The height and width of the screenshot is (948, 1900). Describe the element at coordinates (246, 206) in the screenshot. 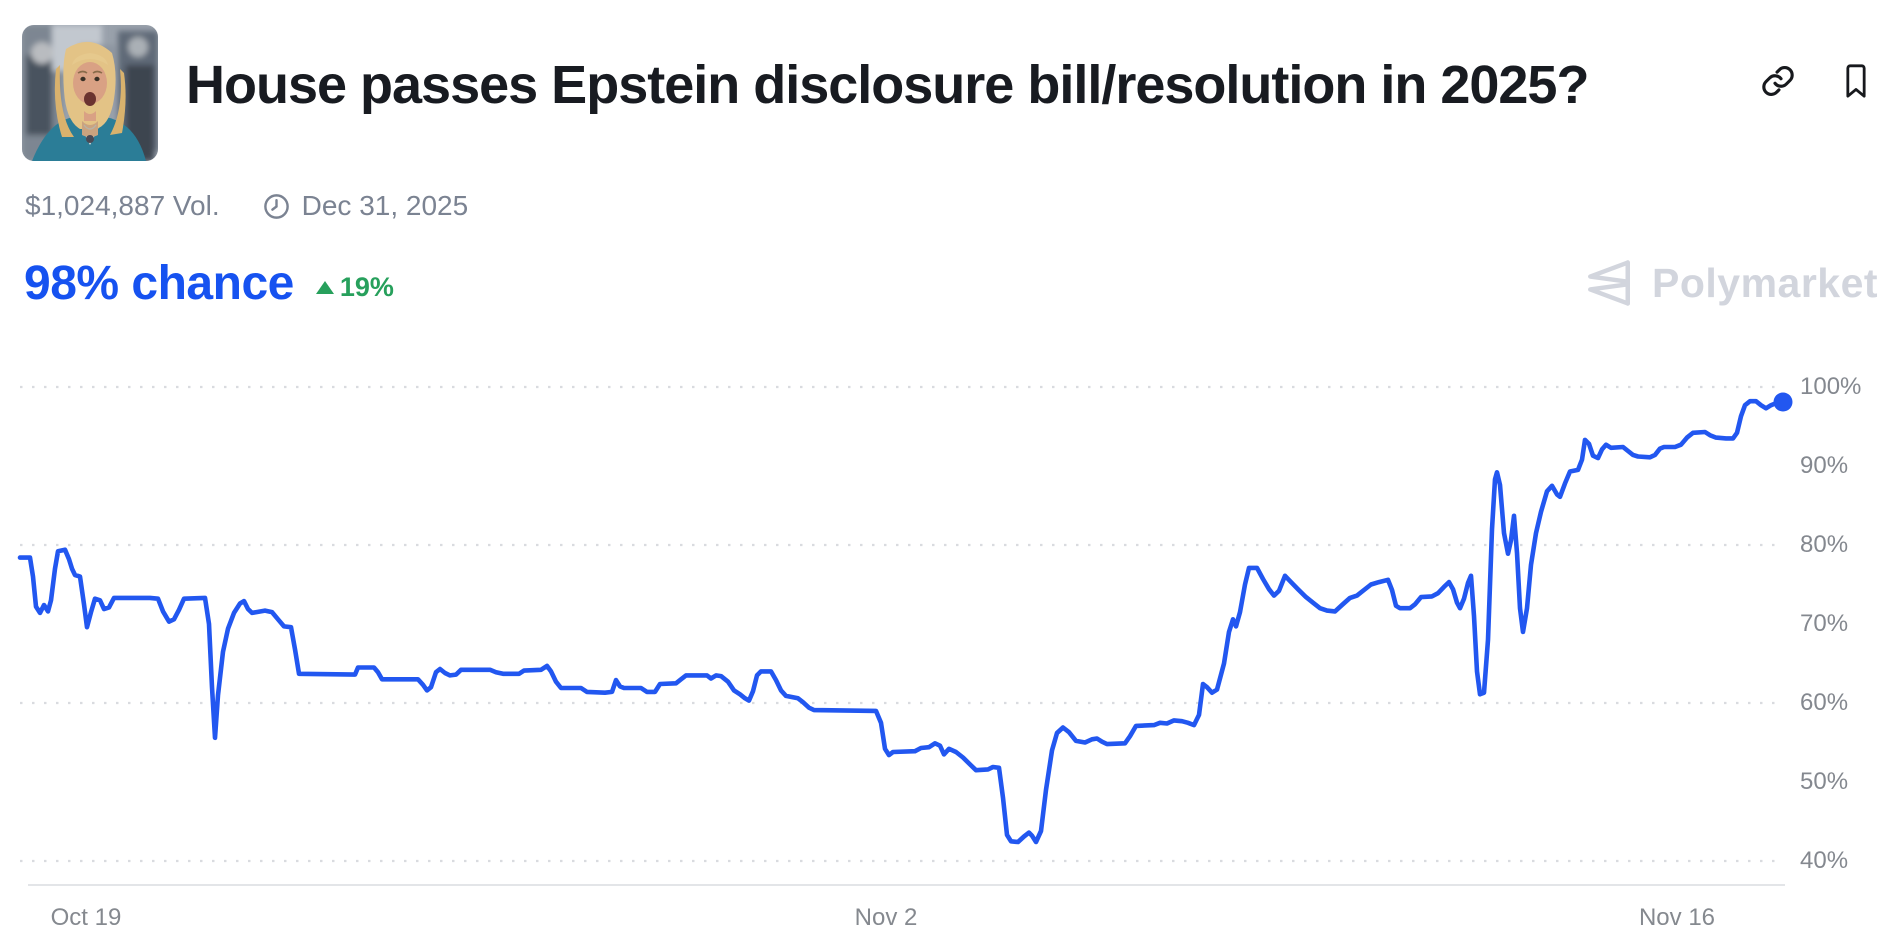

I see `market-meta: $1,024,887 Vol. Dec 31, 2025` at that location.